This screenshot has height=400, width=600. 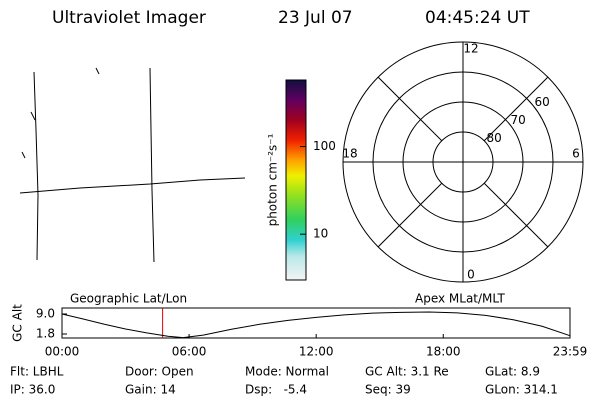 What do you see at coordinates (494, 138) in the screenshot?
I see `lat-label: 80` at bounding box center [494, 138].